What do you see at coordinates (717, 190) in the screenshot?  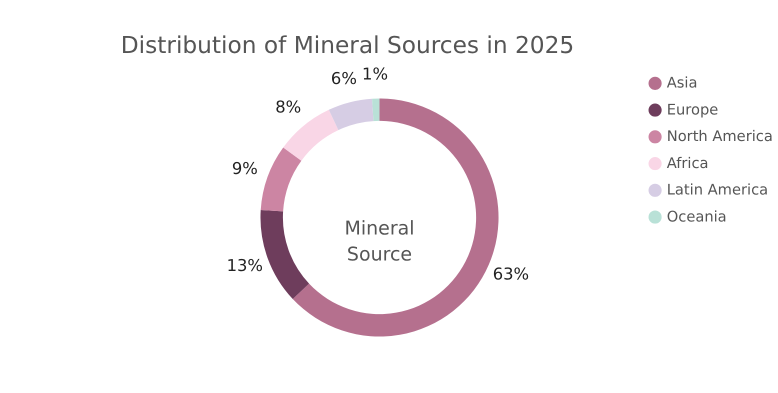 I see `legend-label: Latin America` at bounding box center [717, 190].